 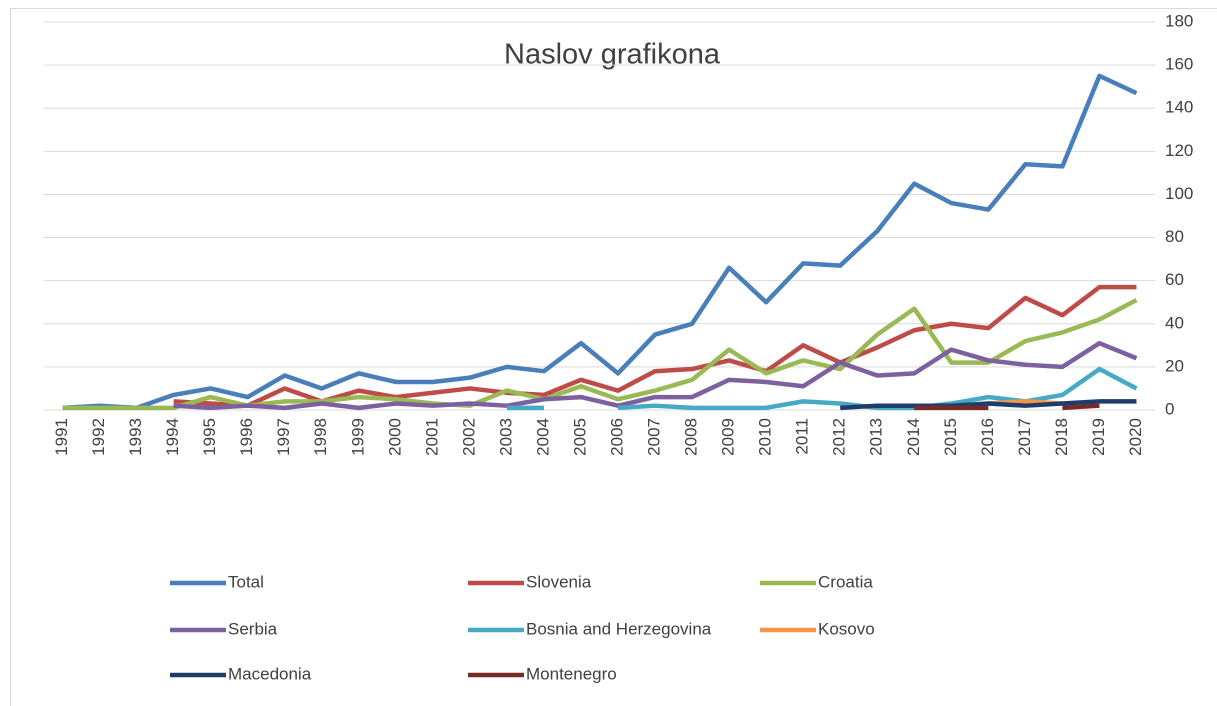 What do you see at coordinates (619, 628) in the screenshot?
I see `legend-label: Bosnia and Herzegovina` at bounding box center [619, 628].